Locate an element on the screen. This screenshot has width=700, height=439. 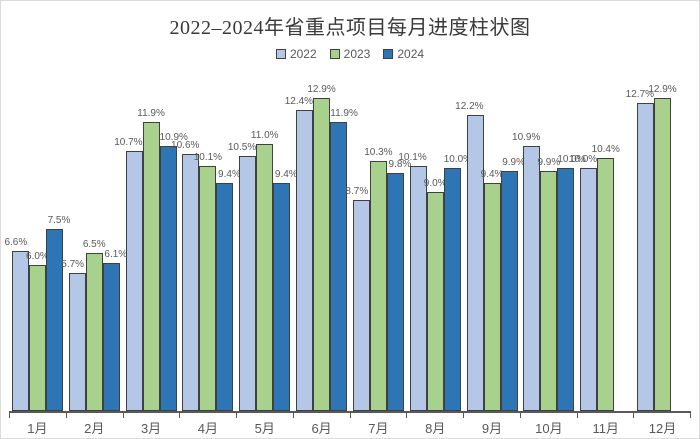
bar-value-label: 9.8% is located at coordinates (400, 164).